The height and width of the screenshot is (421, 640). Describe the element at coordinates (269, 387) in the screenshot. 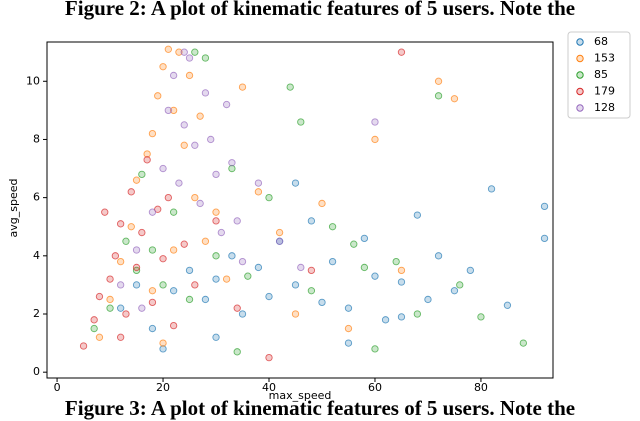

I see `x-tick-label: 40` at that location.